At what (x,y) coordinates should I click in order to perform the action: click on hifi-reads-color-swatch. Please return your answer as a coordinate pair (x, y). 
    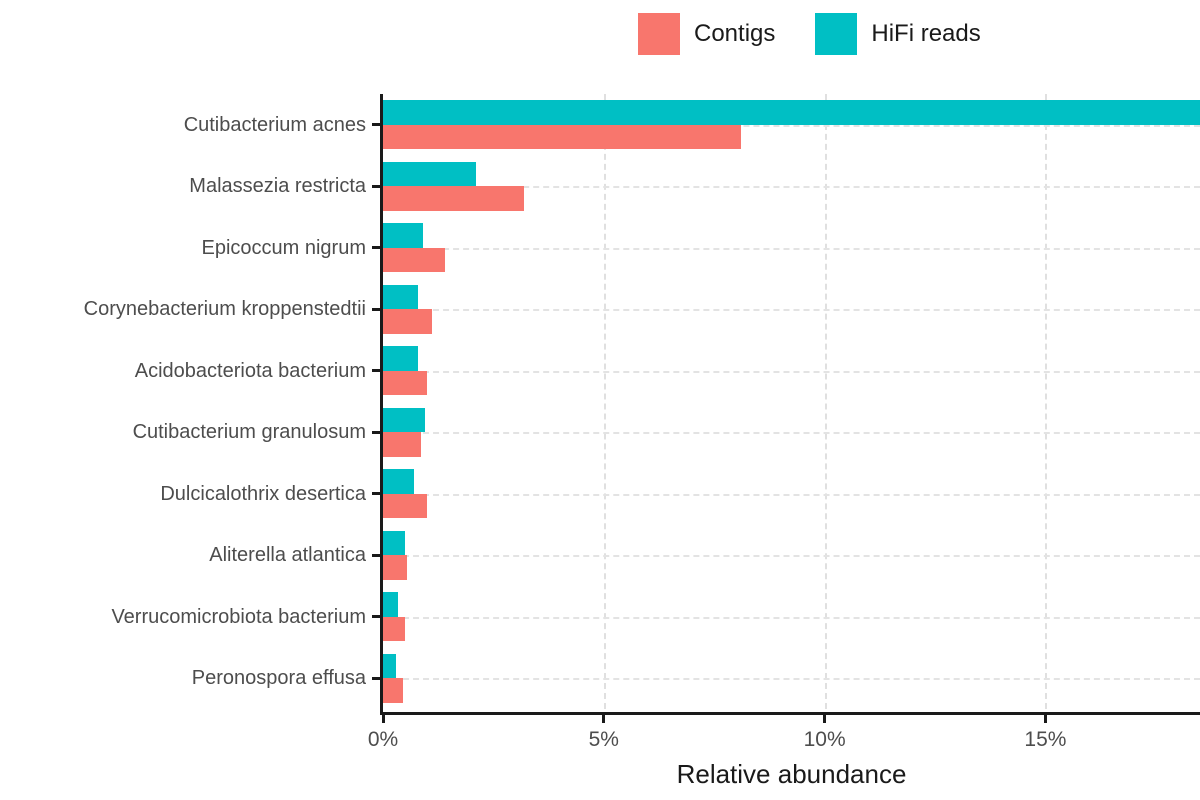
    Looking at the image, I should click on (836, 34).